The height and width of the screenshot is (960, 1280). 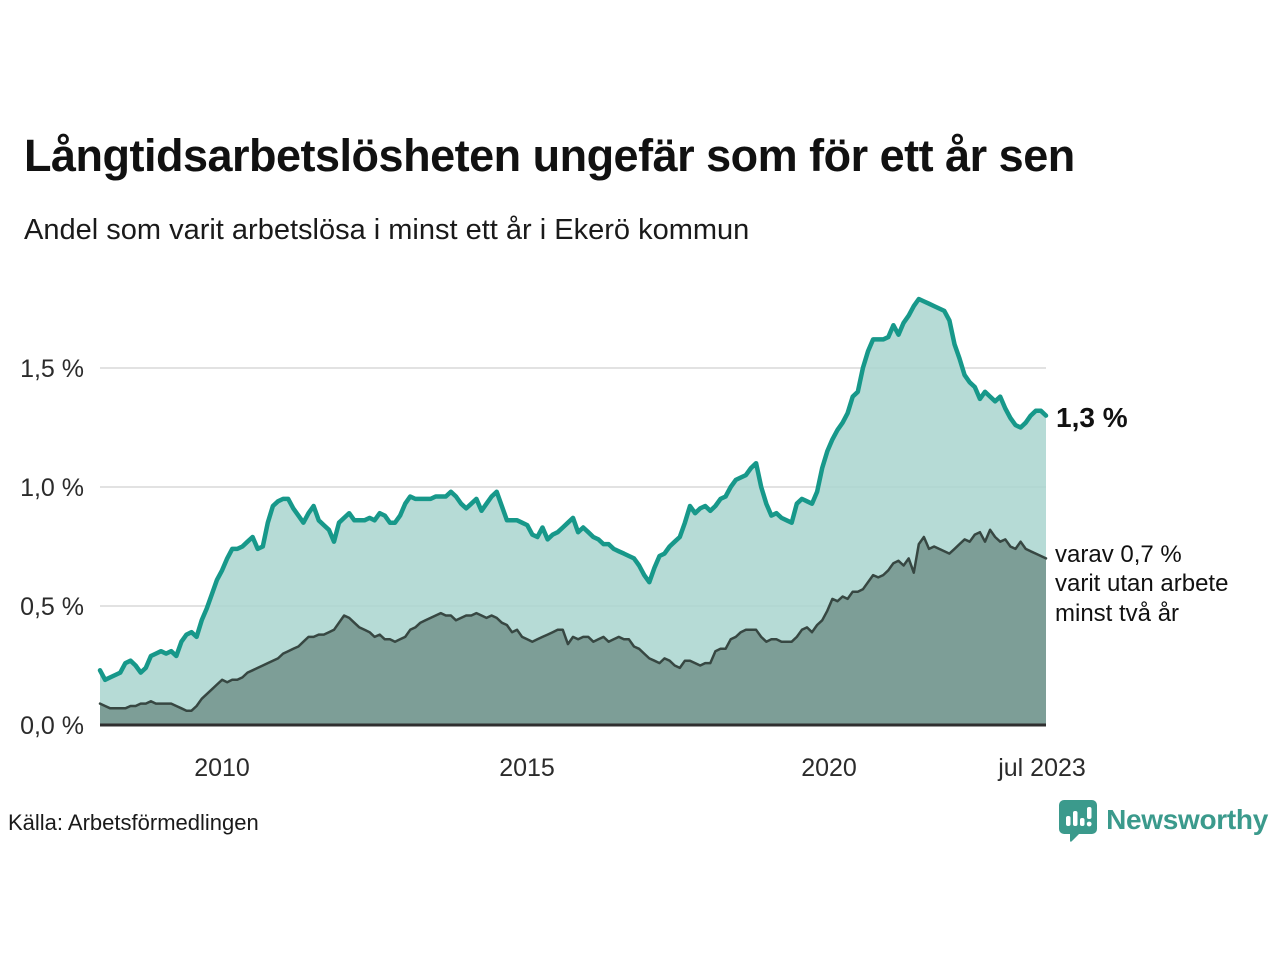 What do you see at coordinates (133, 822) in the screenshot?
I see `source-caption: Källa: Arbetsförmedlingen` at bounding box center [133, 822].